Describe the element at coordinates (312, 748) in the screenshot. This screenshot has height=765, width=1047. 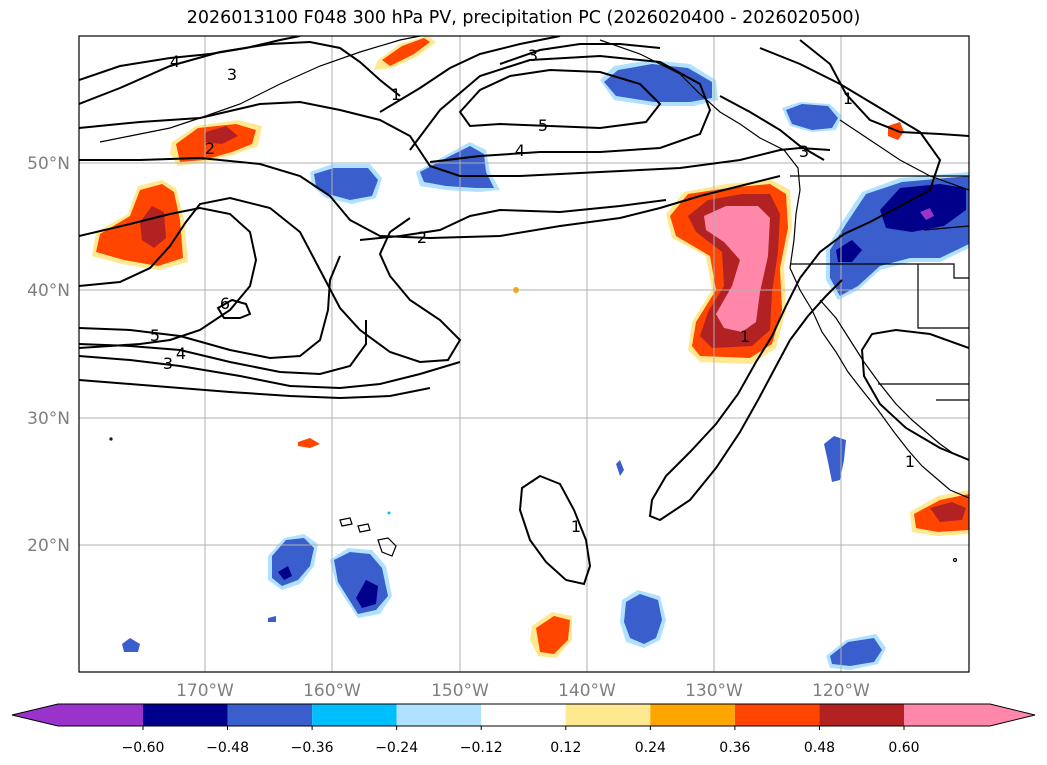
I see `colorbar-tick-label: −0.36` at that location.